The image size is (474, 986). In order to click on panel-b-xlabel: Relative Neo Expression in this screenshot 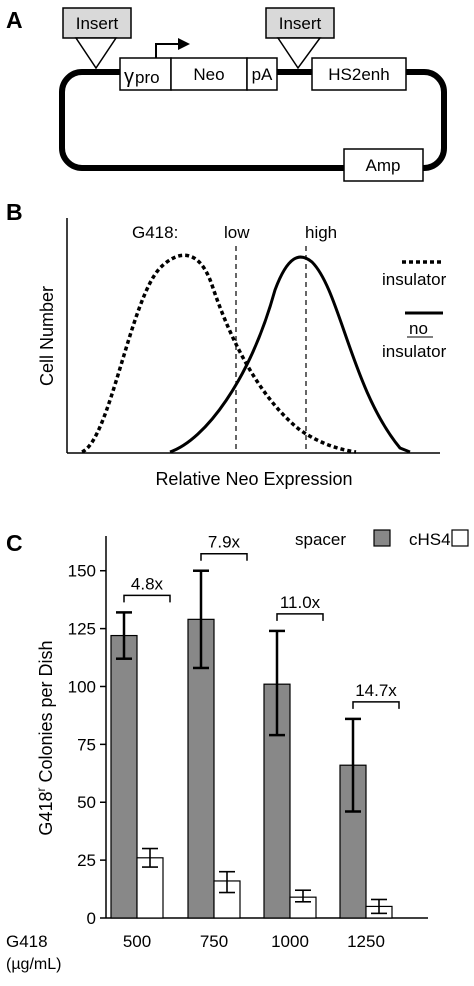, I will do `click(253, 479)`.